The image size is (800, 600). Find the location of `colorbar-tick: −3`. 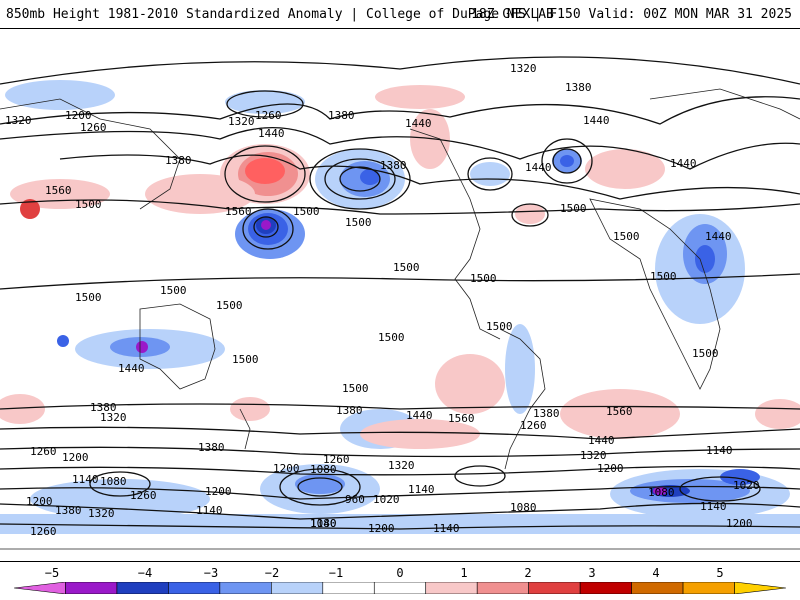

colorbar-tick: −3 is located at coordinates (211, 573).